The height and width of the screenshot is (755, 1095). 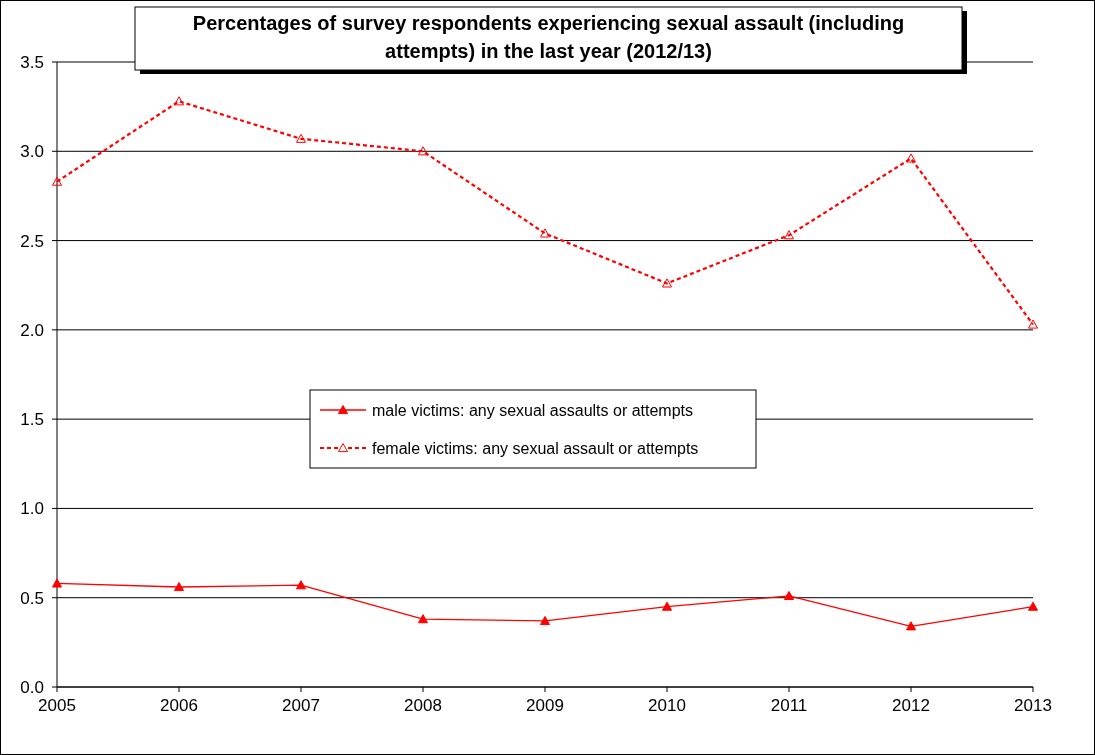 What do you see at coordinates (1033, 705) in the screenshot?
I see `x-tick-label: 2013` at bounding box center [1033, 705].